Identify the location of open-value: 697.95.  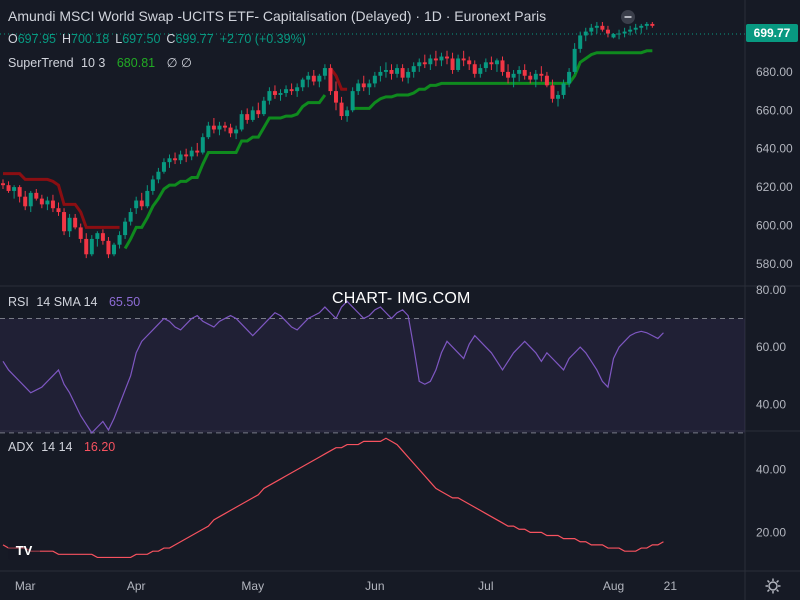
(36, 39).